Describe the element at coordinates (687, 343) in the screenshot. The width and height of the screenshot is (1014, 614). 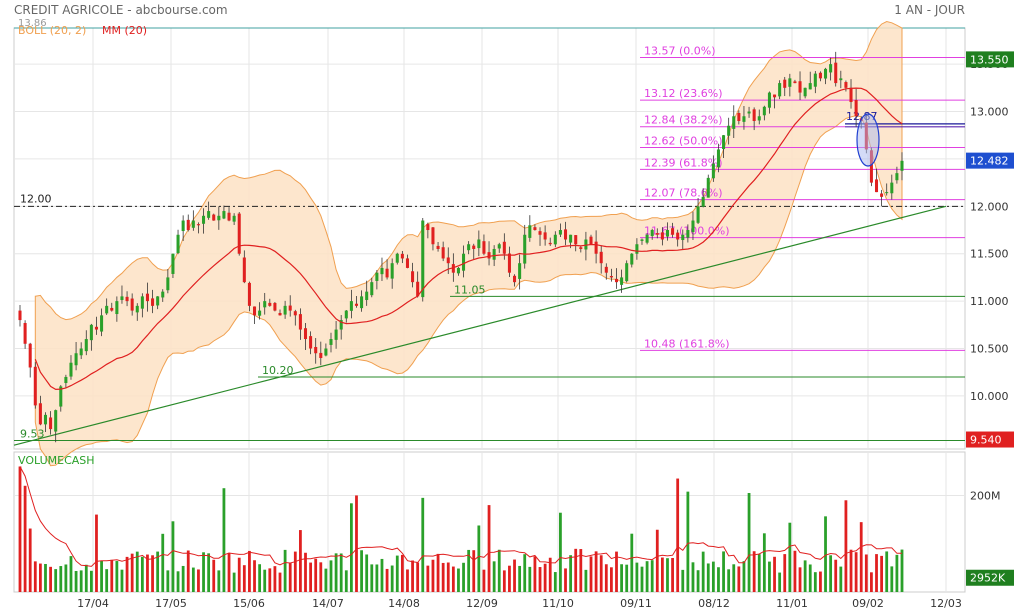
I see `fib-level-label: 10.48 (161.8%)` at that location.